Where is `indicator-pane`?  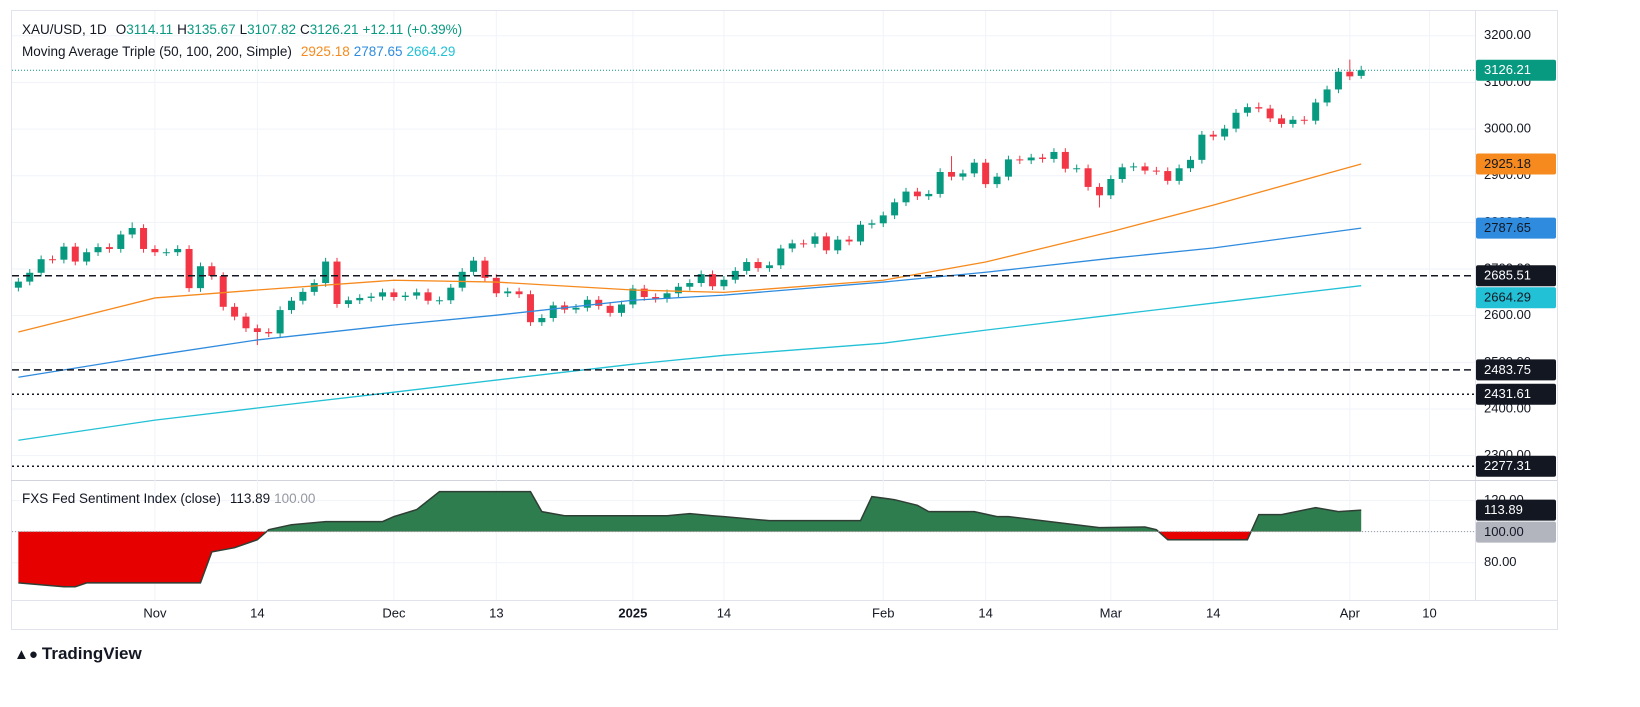 indicator-pane is located at coordinates (743, 539).